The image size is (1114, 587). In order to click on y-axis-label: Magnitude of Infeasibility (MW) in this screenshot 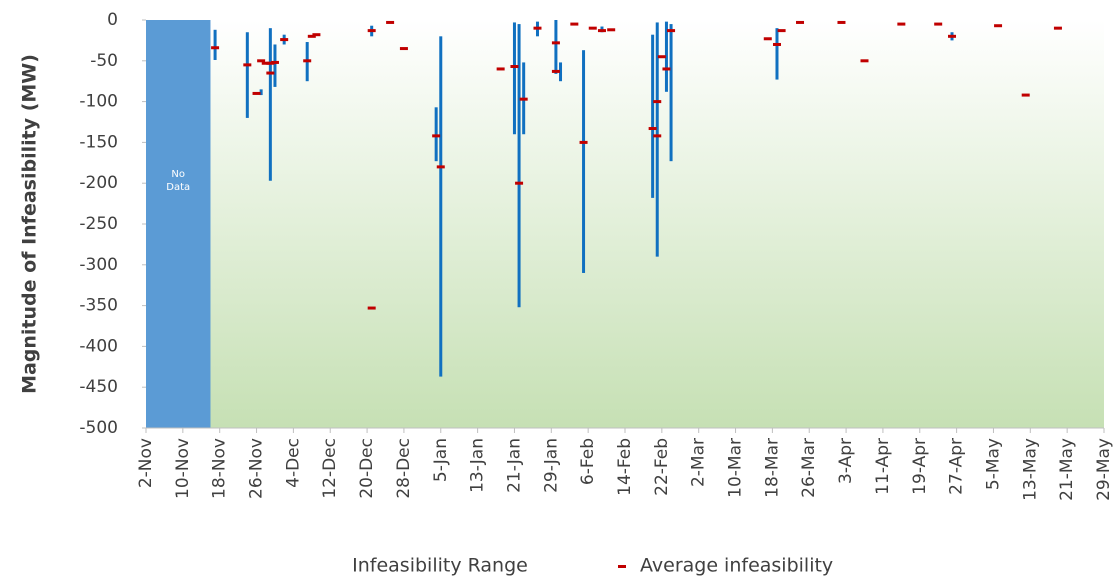, I will do `click(30, 224)`.